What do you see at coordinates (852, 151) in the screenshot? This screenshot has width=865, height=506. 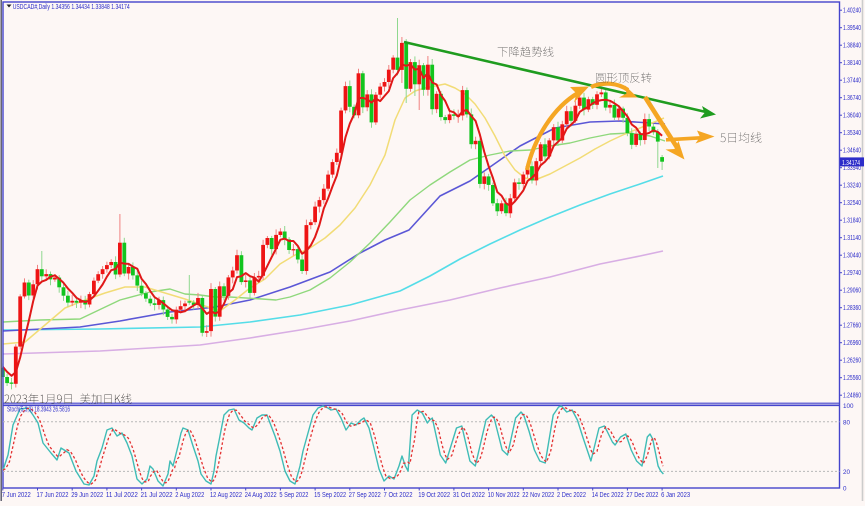 I see `svg-text: 1.34640` at bounding box center [852, 151].